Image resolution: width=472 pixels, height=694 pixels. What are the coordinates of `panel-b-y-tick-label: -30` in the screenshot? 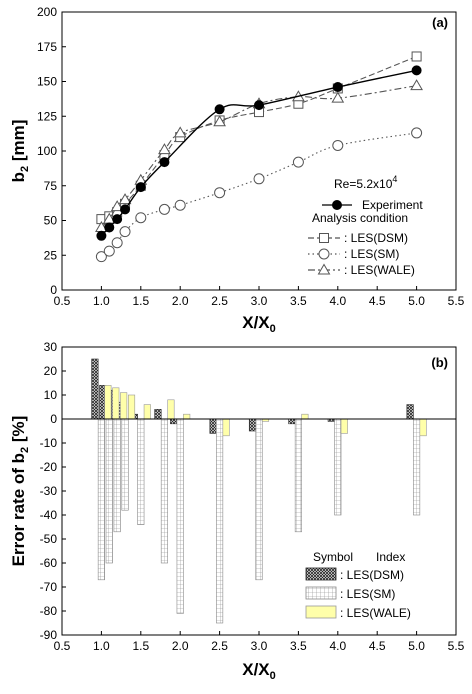 It's located at (49, 491).